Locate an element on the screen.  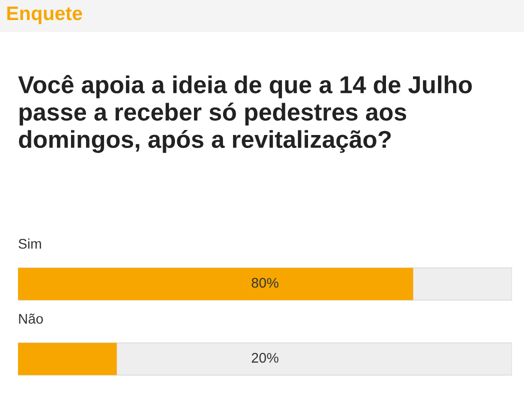
y-tick-label: Não is located at coordinates (31, 319).